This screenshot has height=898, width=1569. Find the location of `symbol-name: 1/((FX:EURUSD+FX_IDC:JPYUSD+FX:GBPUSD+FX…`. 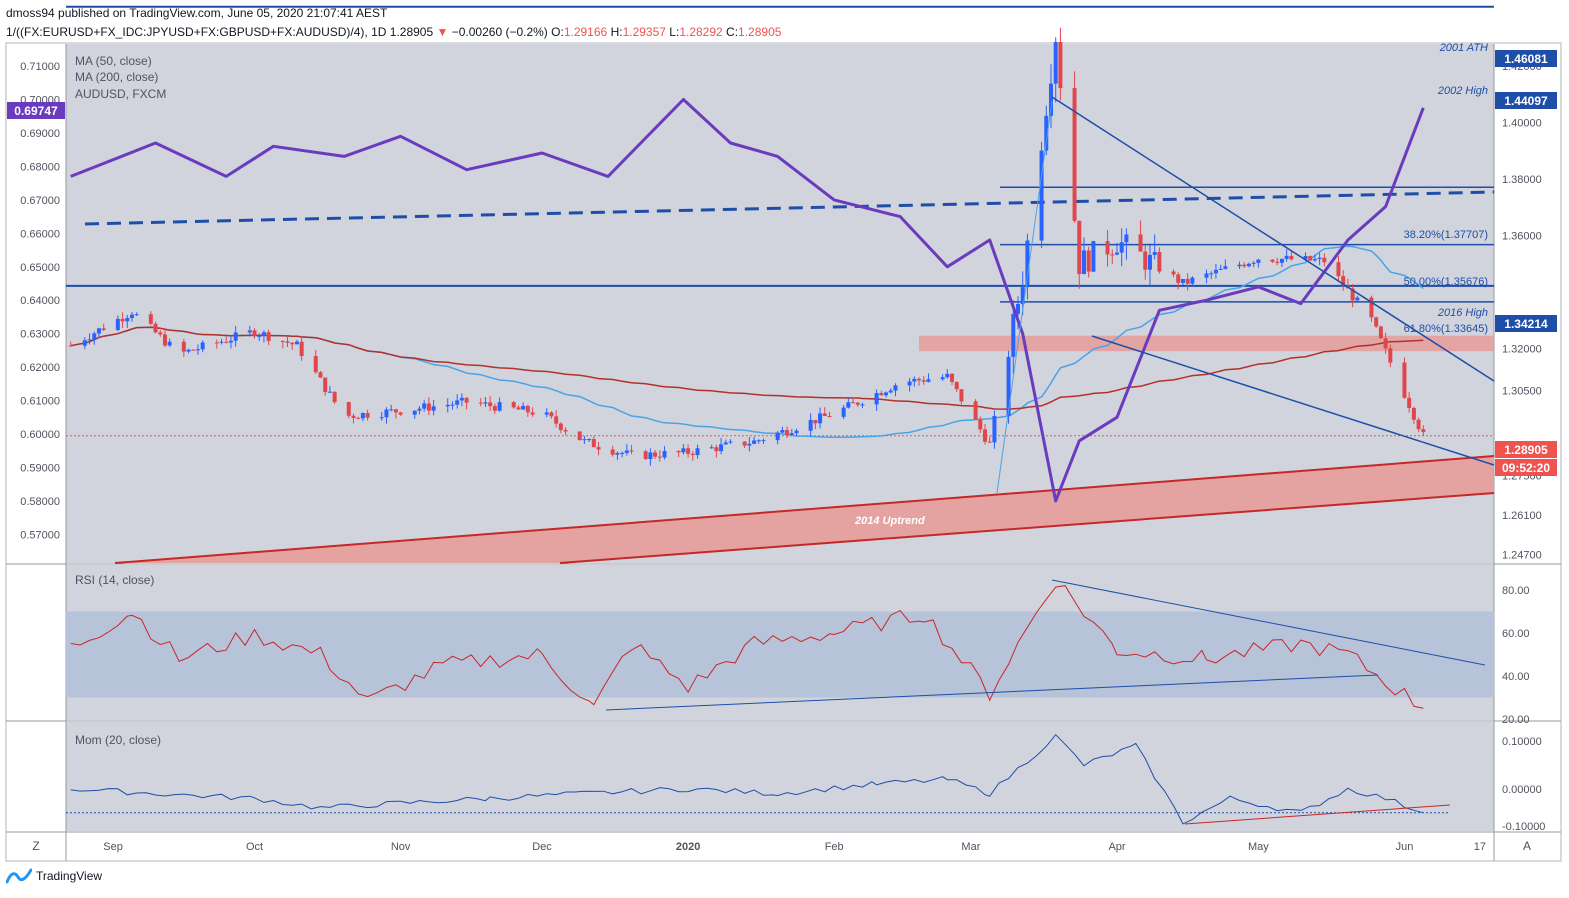

symbol-name: 1/((FX:EURUSD+FX_IDC:JPYUSD+FX:GBPUSD+FX… is located at coordinates (196, 32).